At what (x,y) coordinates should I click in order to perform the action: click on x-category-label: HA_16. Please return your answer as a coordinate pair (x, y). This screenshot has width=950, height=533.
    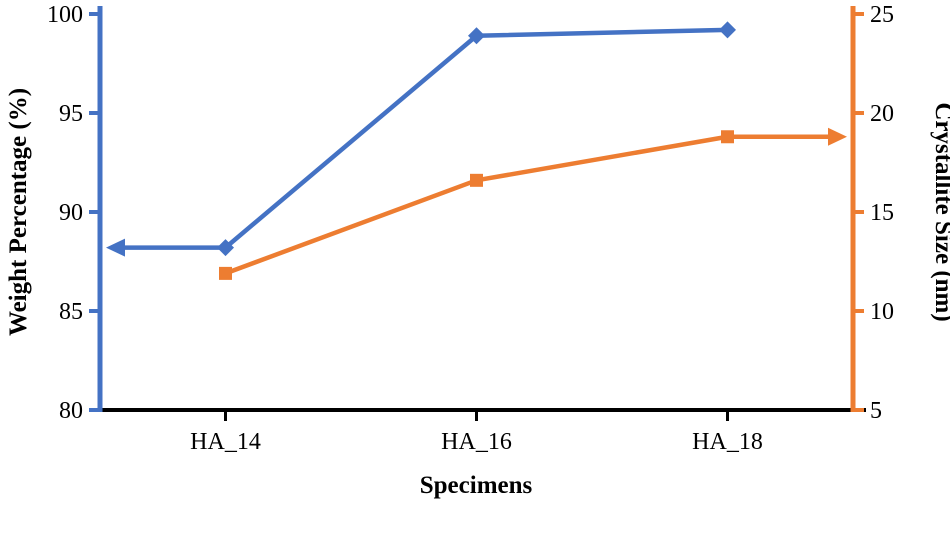
    Looking at the image, I should click on (476, 442).